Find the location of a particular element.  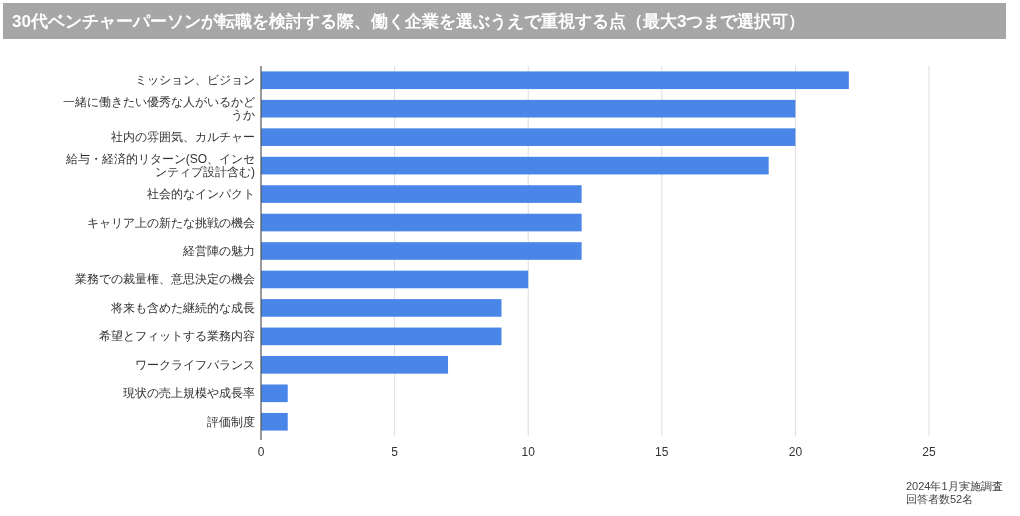

y-tick-label: 経営陣の魅力 is located at coordinates (218, 251).